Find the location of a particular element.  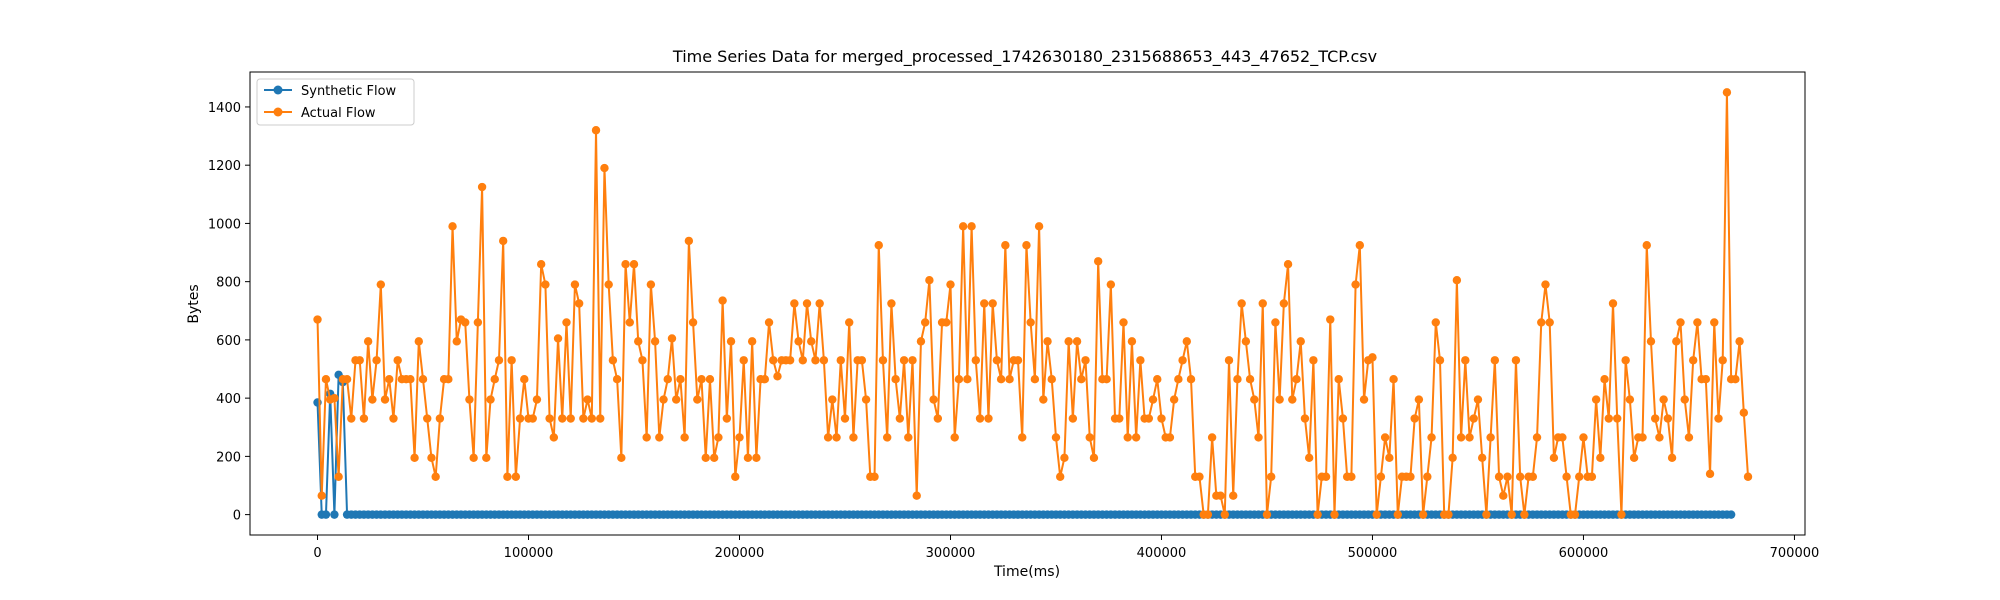

x-axis-title: Time(ms) is located at coordinates (1026, 572).